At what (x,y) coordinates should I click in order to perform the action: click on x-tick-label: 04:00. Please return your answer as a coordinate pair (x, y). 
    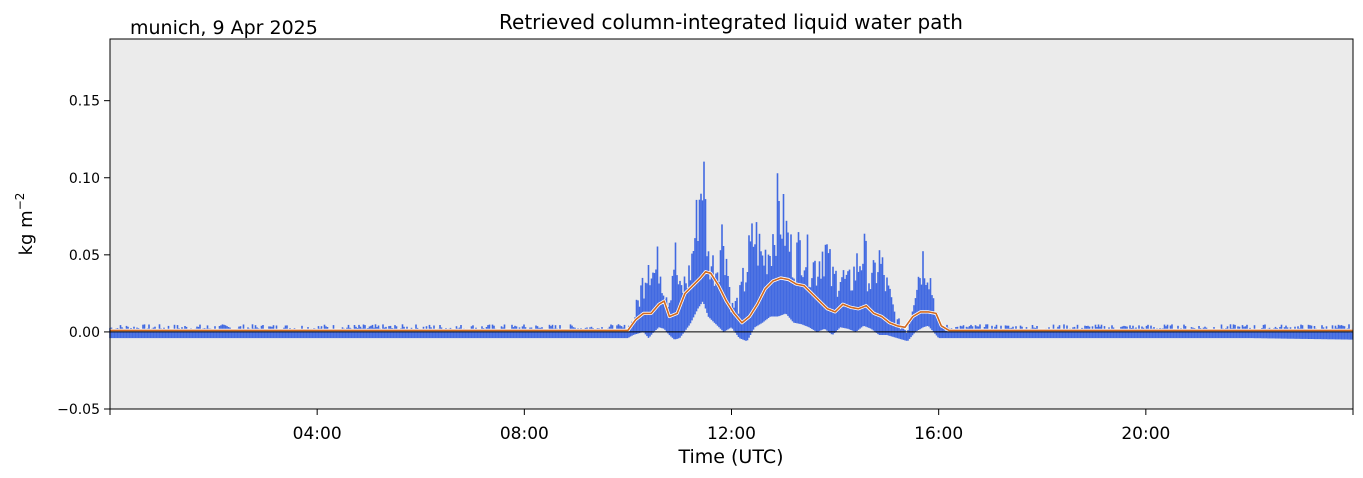
    Looking at the image, I should click on (317, 434).